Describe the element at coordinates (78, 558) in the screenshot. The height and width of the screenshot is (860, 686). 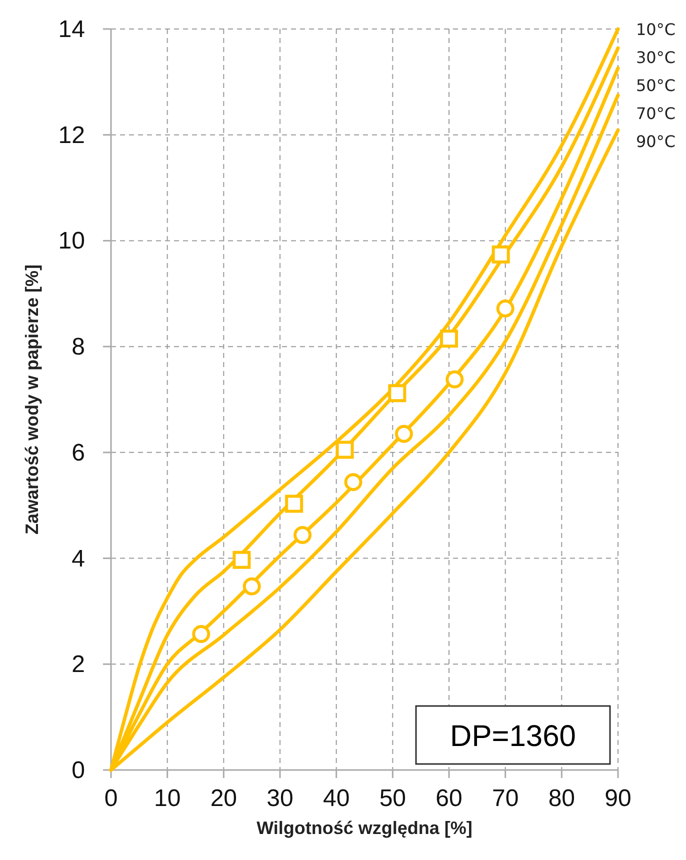
I see `y-tick-label: 4` at that location.